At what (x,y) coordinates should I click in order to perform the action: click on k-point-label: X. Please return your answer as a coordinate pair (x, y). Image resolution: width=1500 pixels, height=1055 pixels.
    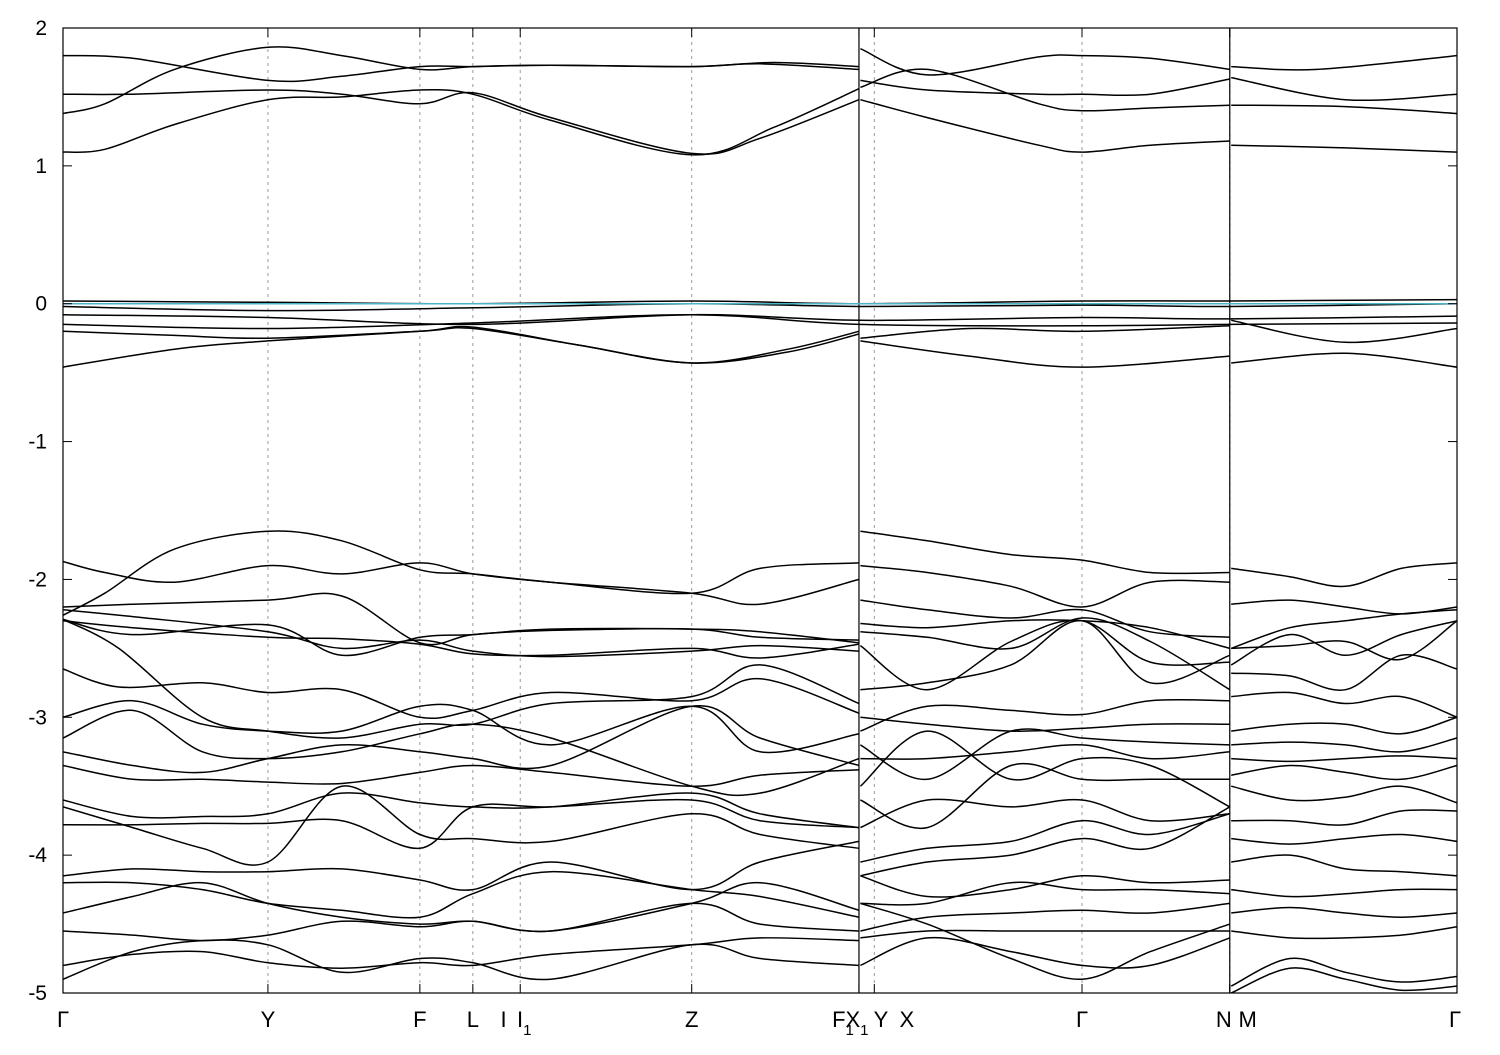
    Looking at the image, I should click on (907, 1019).